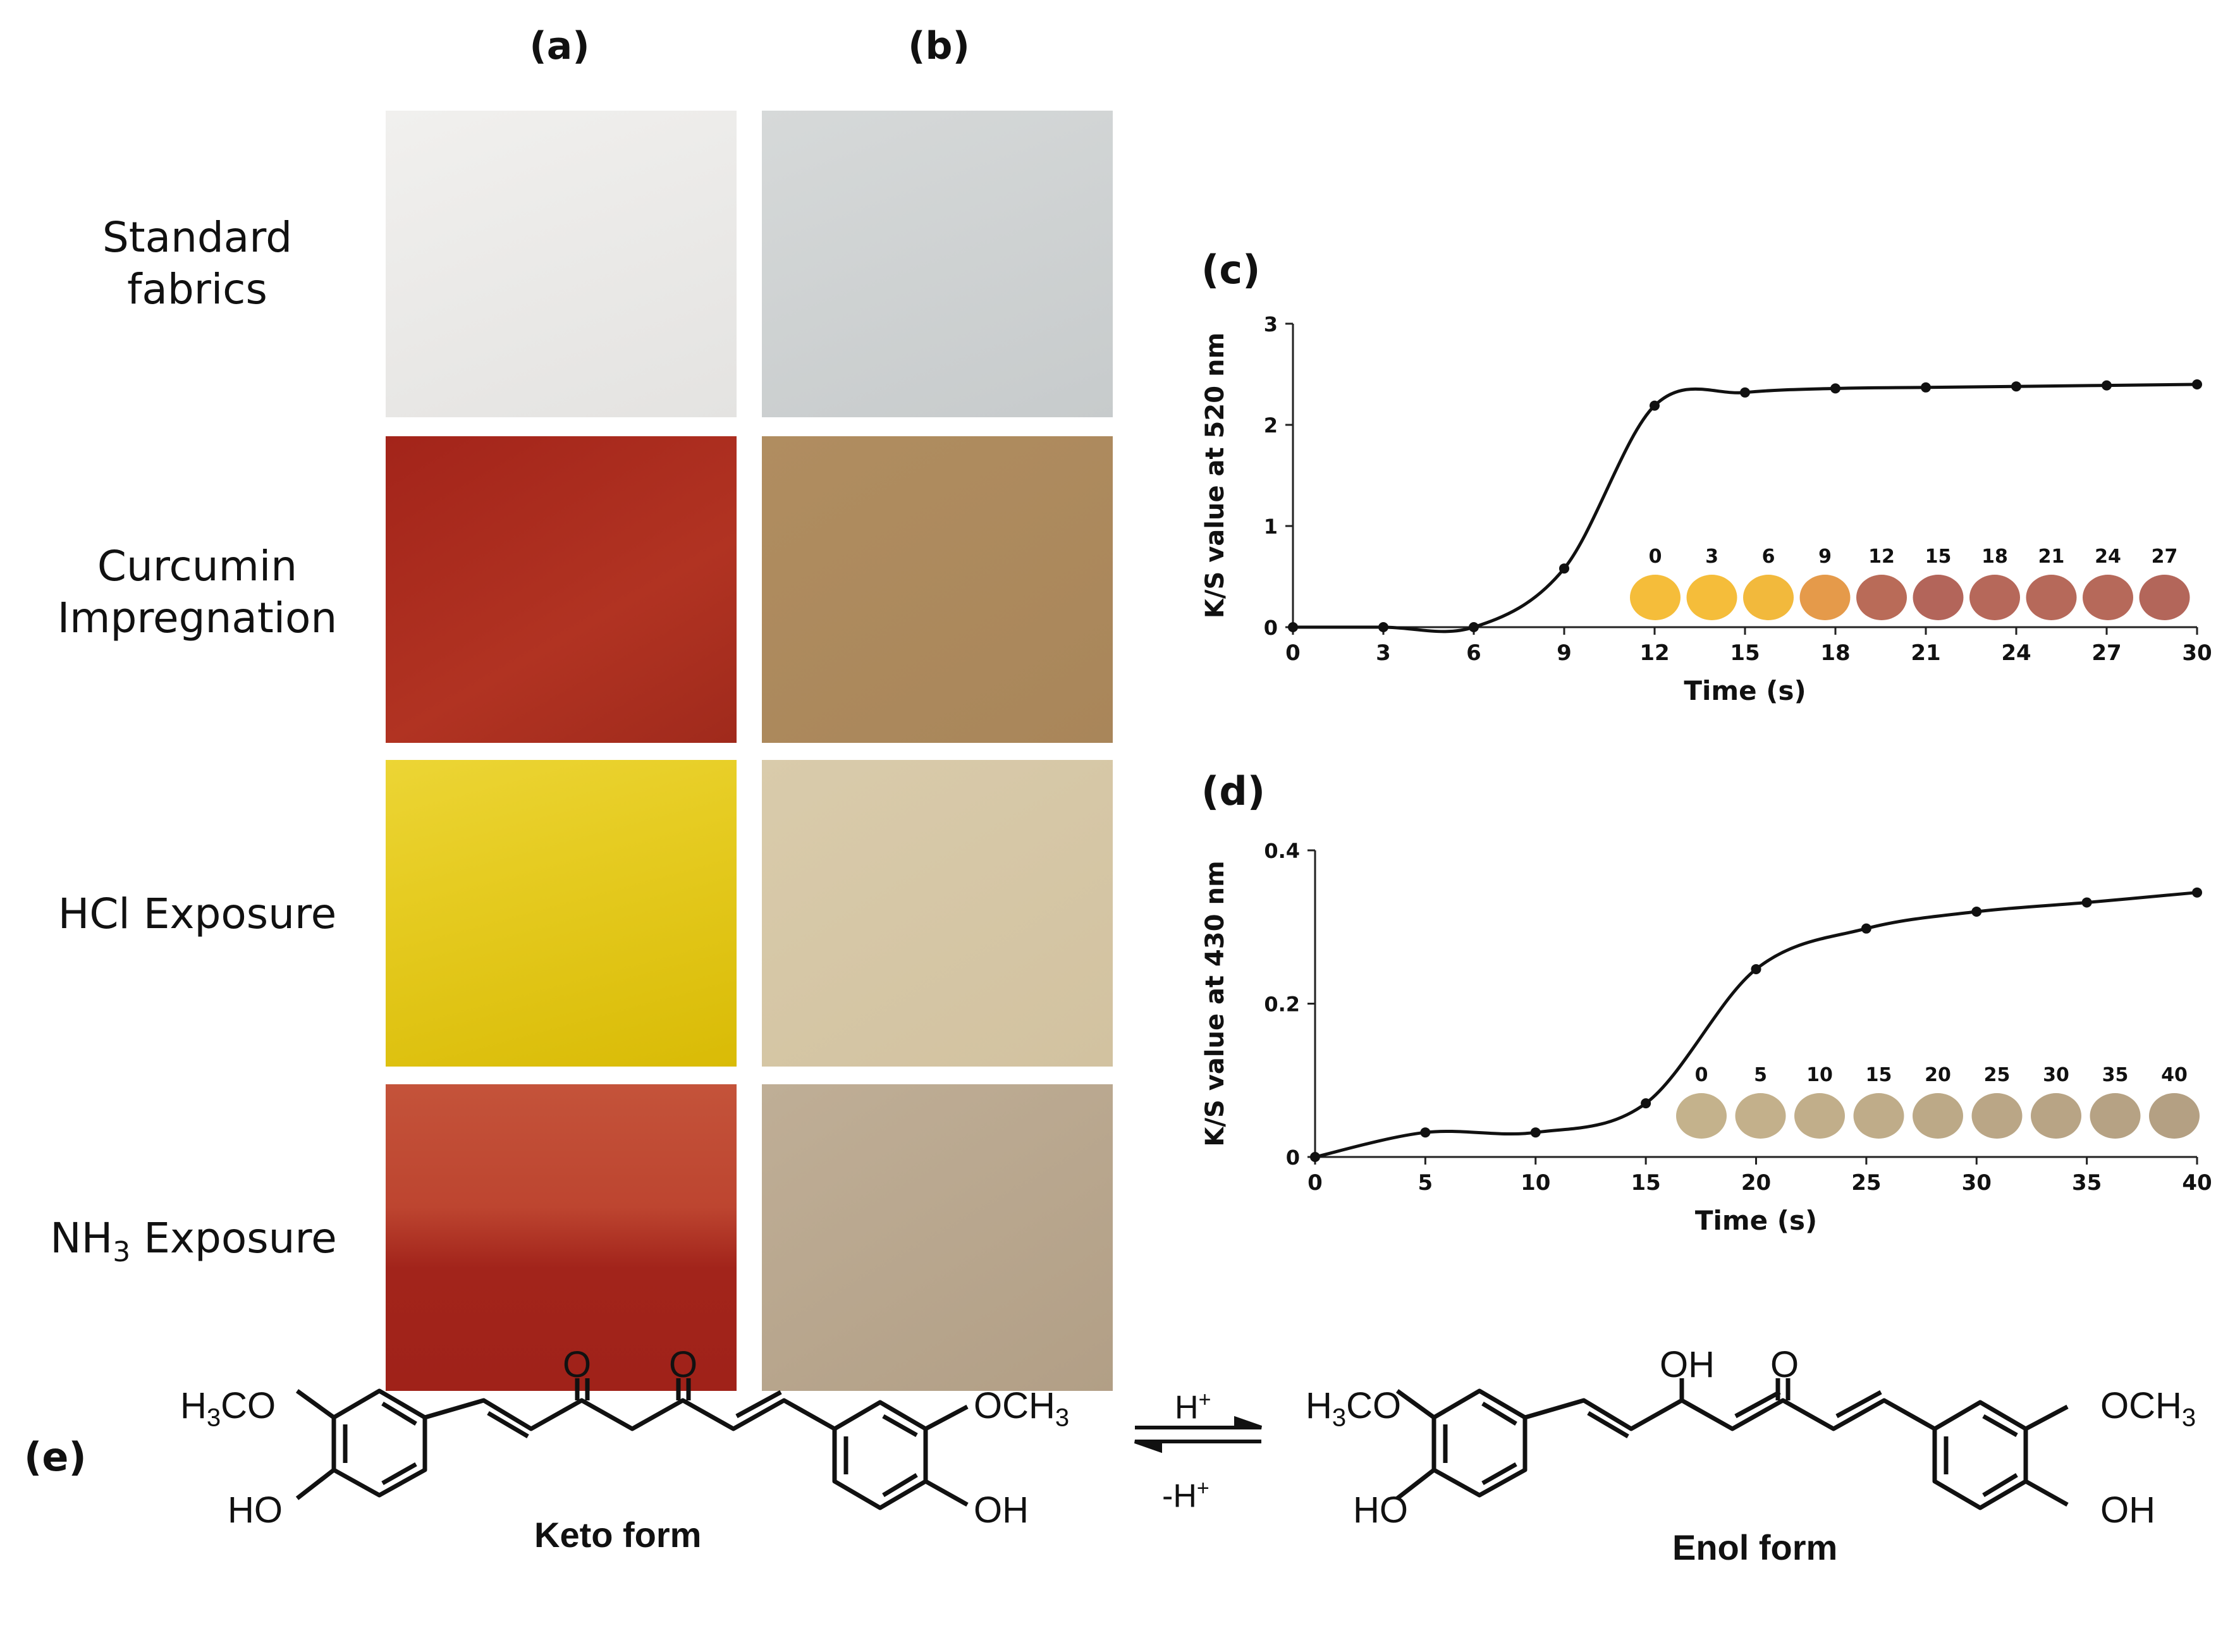  Describe the element at coordinates (561, 589) in the screenshot. I see `swatch-a-curcumin` at that location.